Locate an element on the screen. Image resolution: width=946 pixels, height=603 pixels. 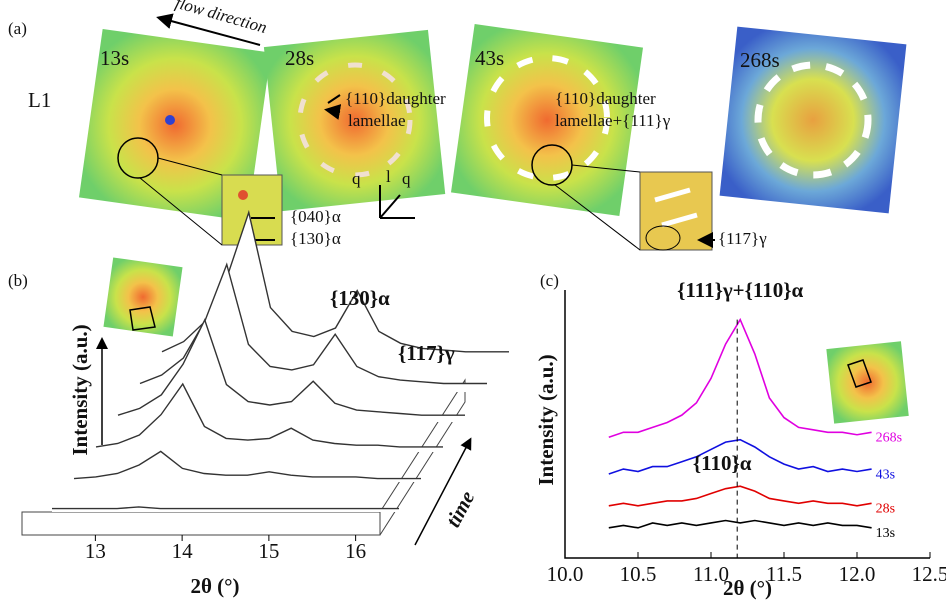
panel-label: (a) is located at coordinates (17, 28).